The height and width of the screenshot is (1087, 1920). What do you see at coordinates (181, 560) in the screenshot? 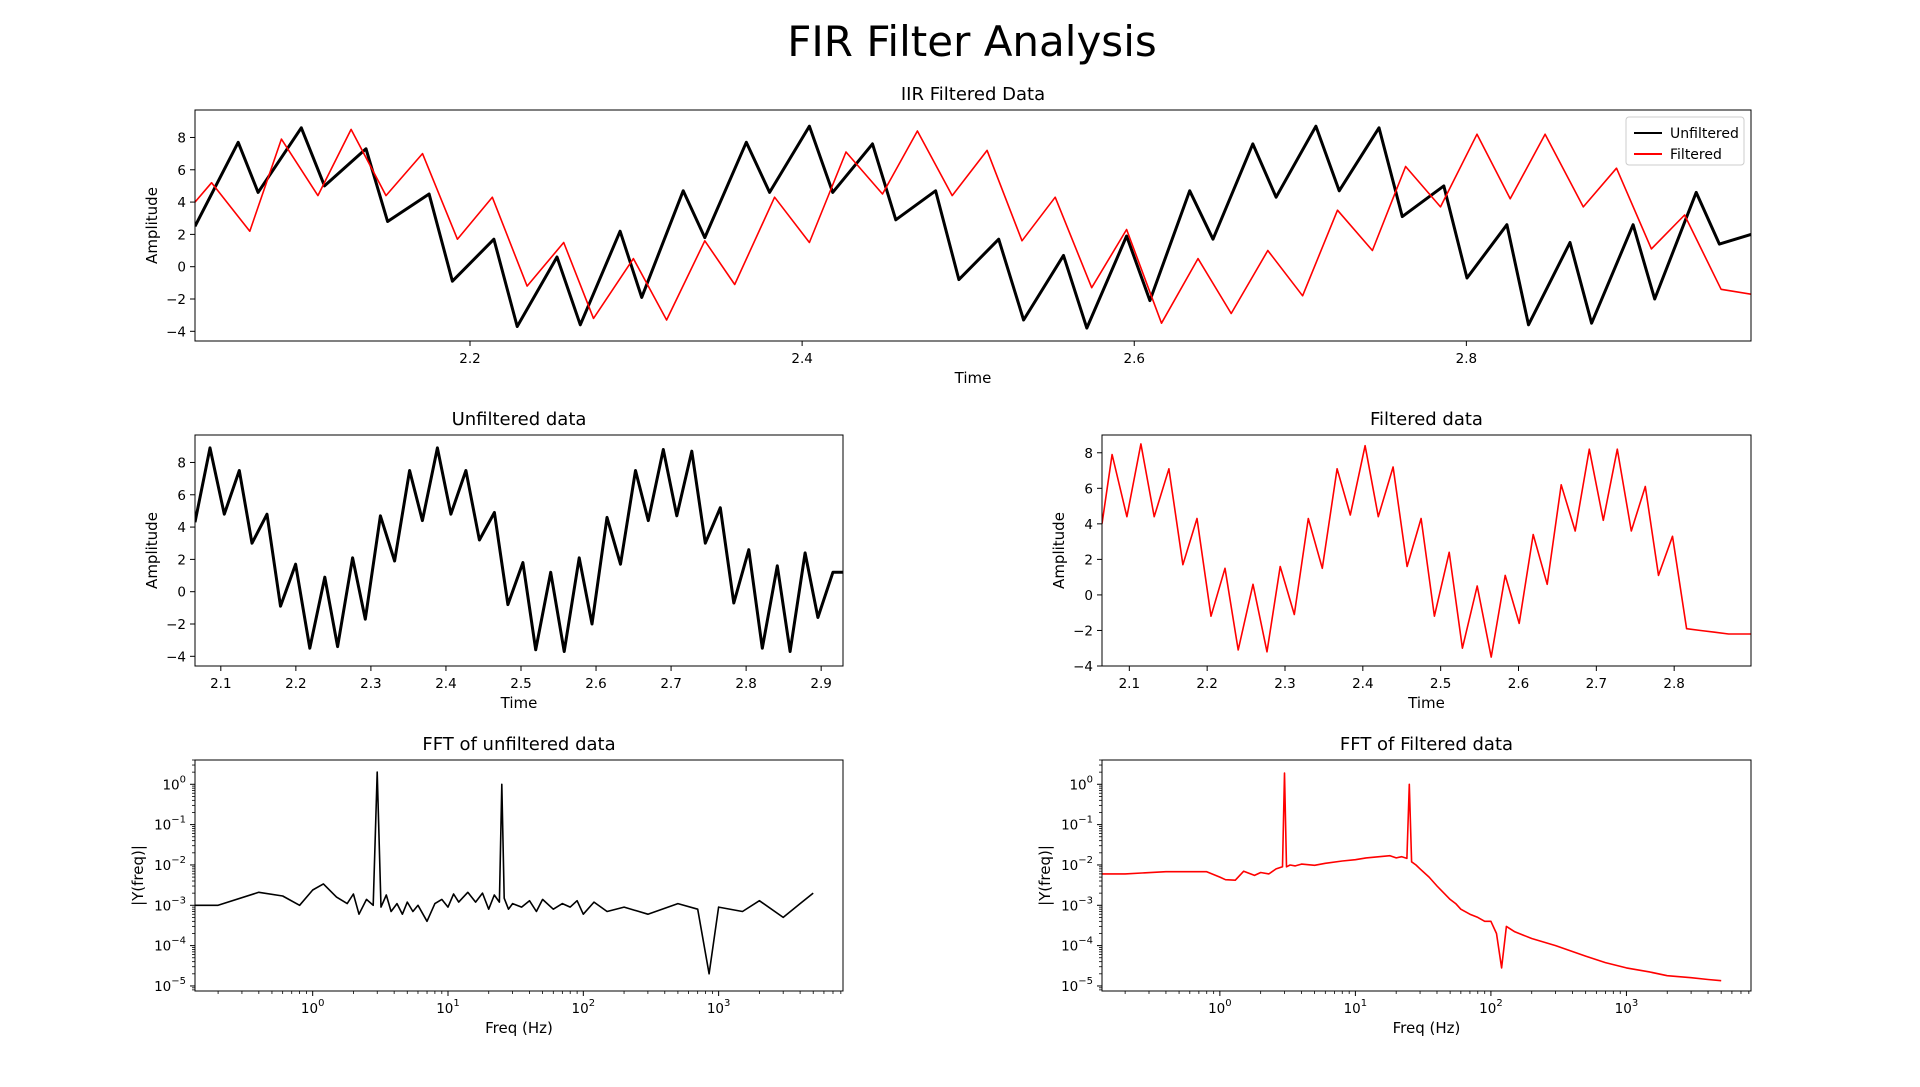
I see `y-tick-label-p2: 2` at bounding box center [181, 560].